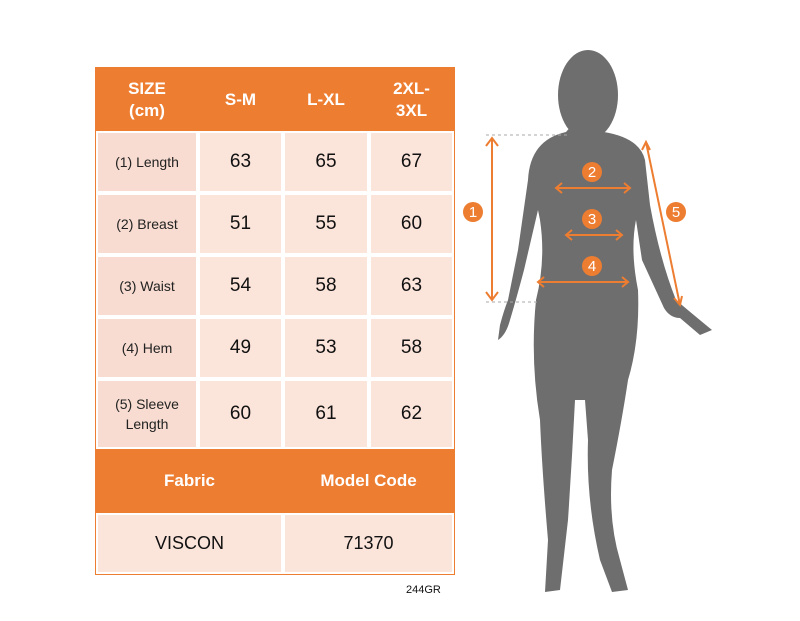 Image resolution: width=800 pixels, height=621 pixels. Describe the element at coordinates (411, 414) in the screenshot. I see `row-value: 62` at that location.